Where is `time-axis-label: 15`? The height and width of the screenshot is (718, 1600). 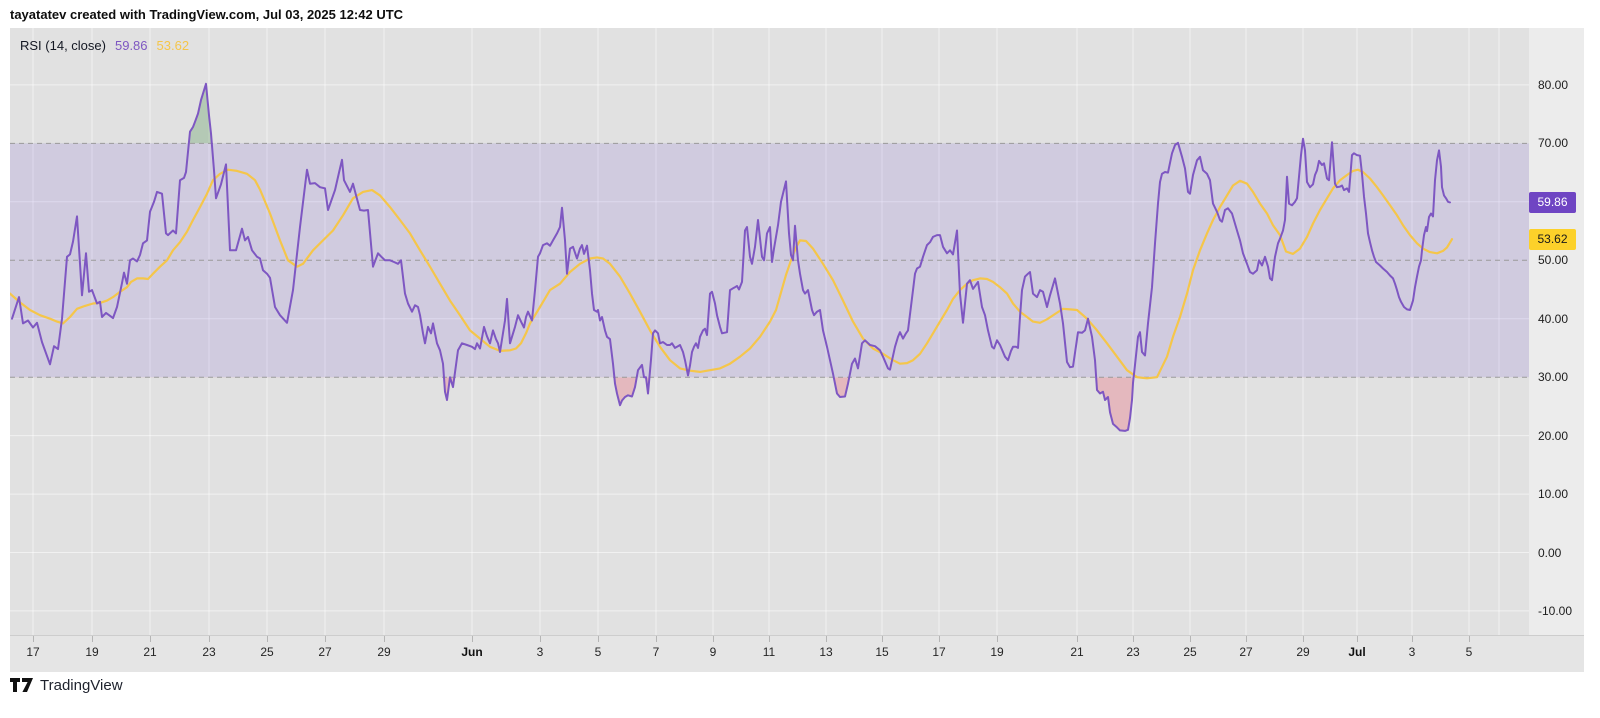 time-axis-label: 15 is located at coordinates (882, 652).